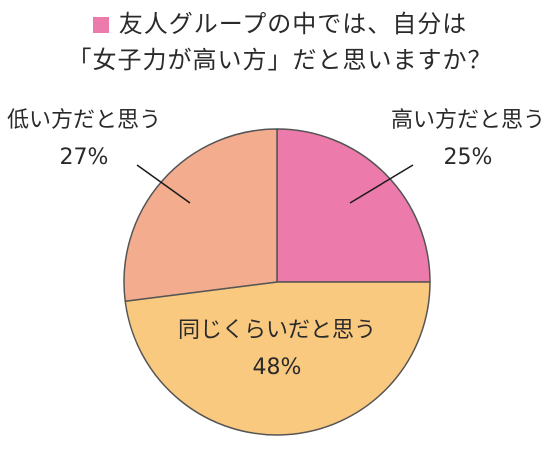 The image size is (560, 451). I want to click on pie-slice-low, so click(200, 215).